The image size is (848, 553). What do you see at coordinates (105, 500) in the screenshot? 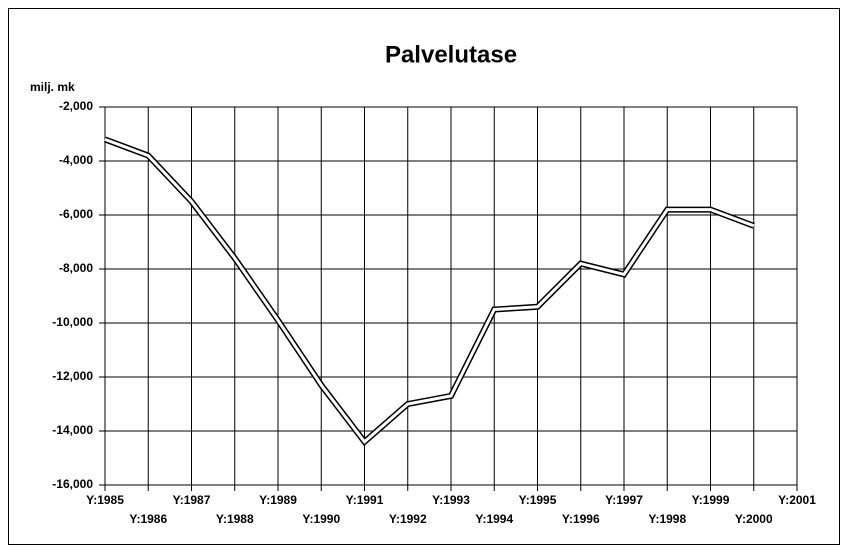
I see `x-tick-label: Y:1985` at bounding box center [105, 500].